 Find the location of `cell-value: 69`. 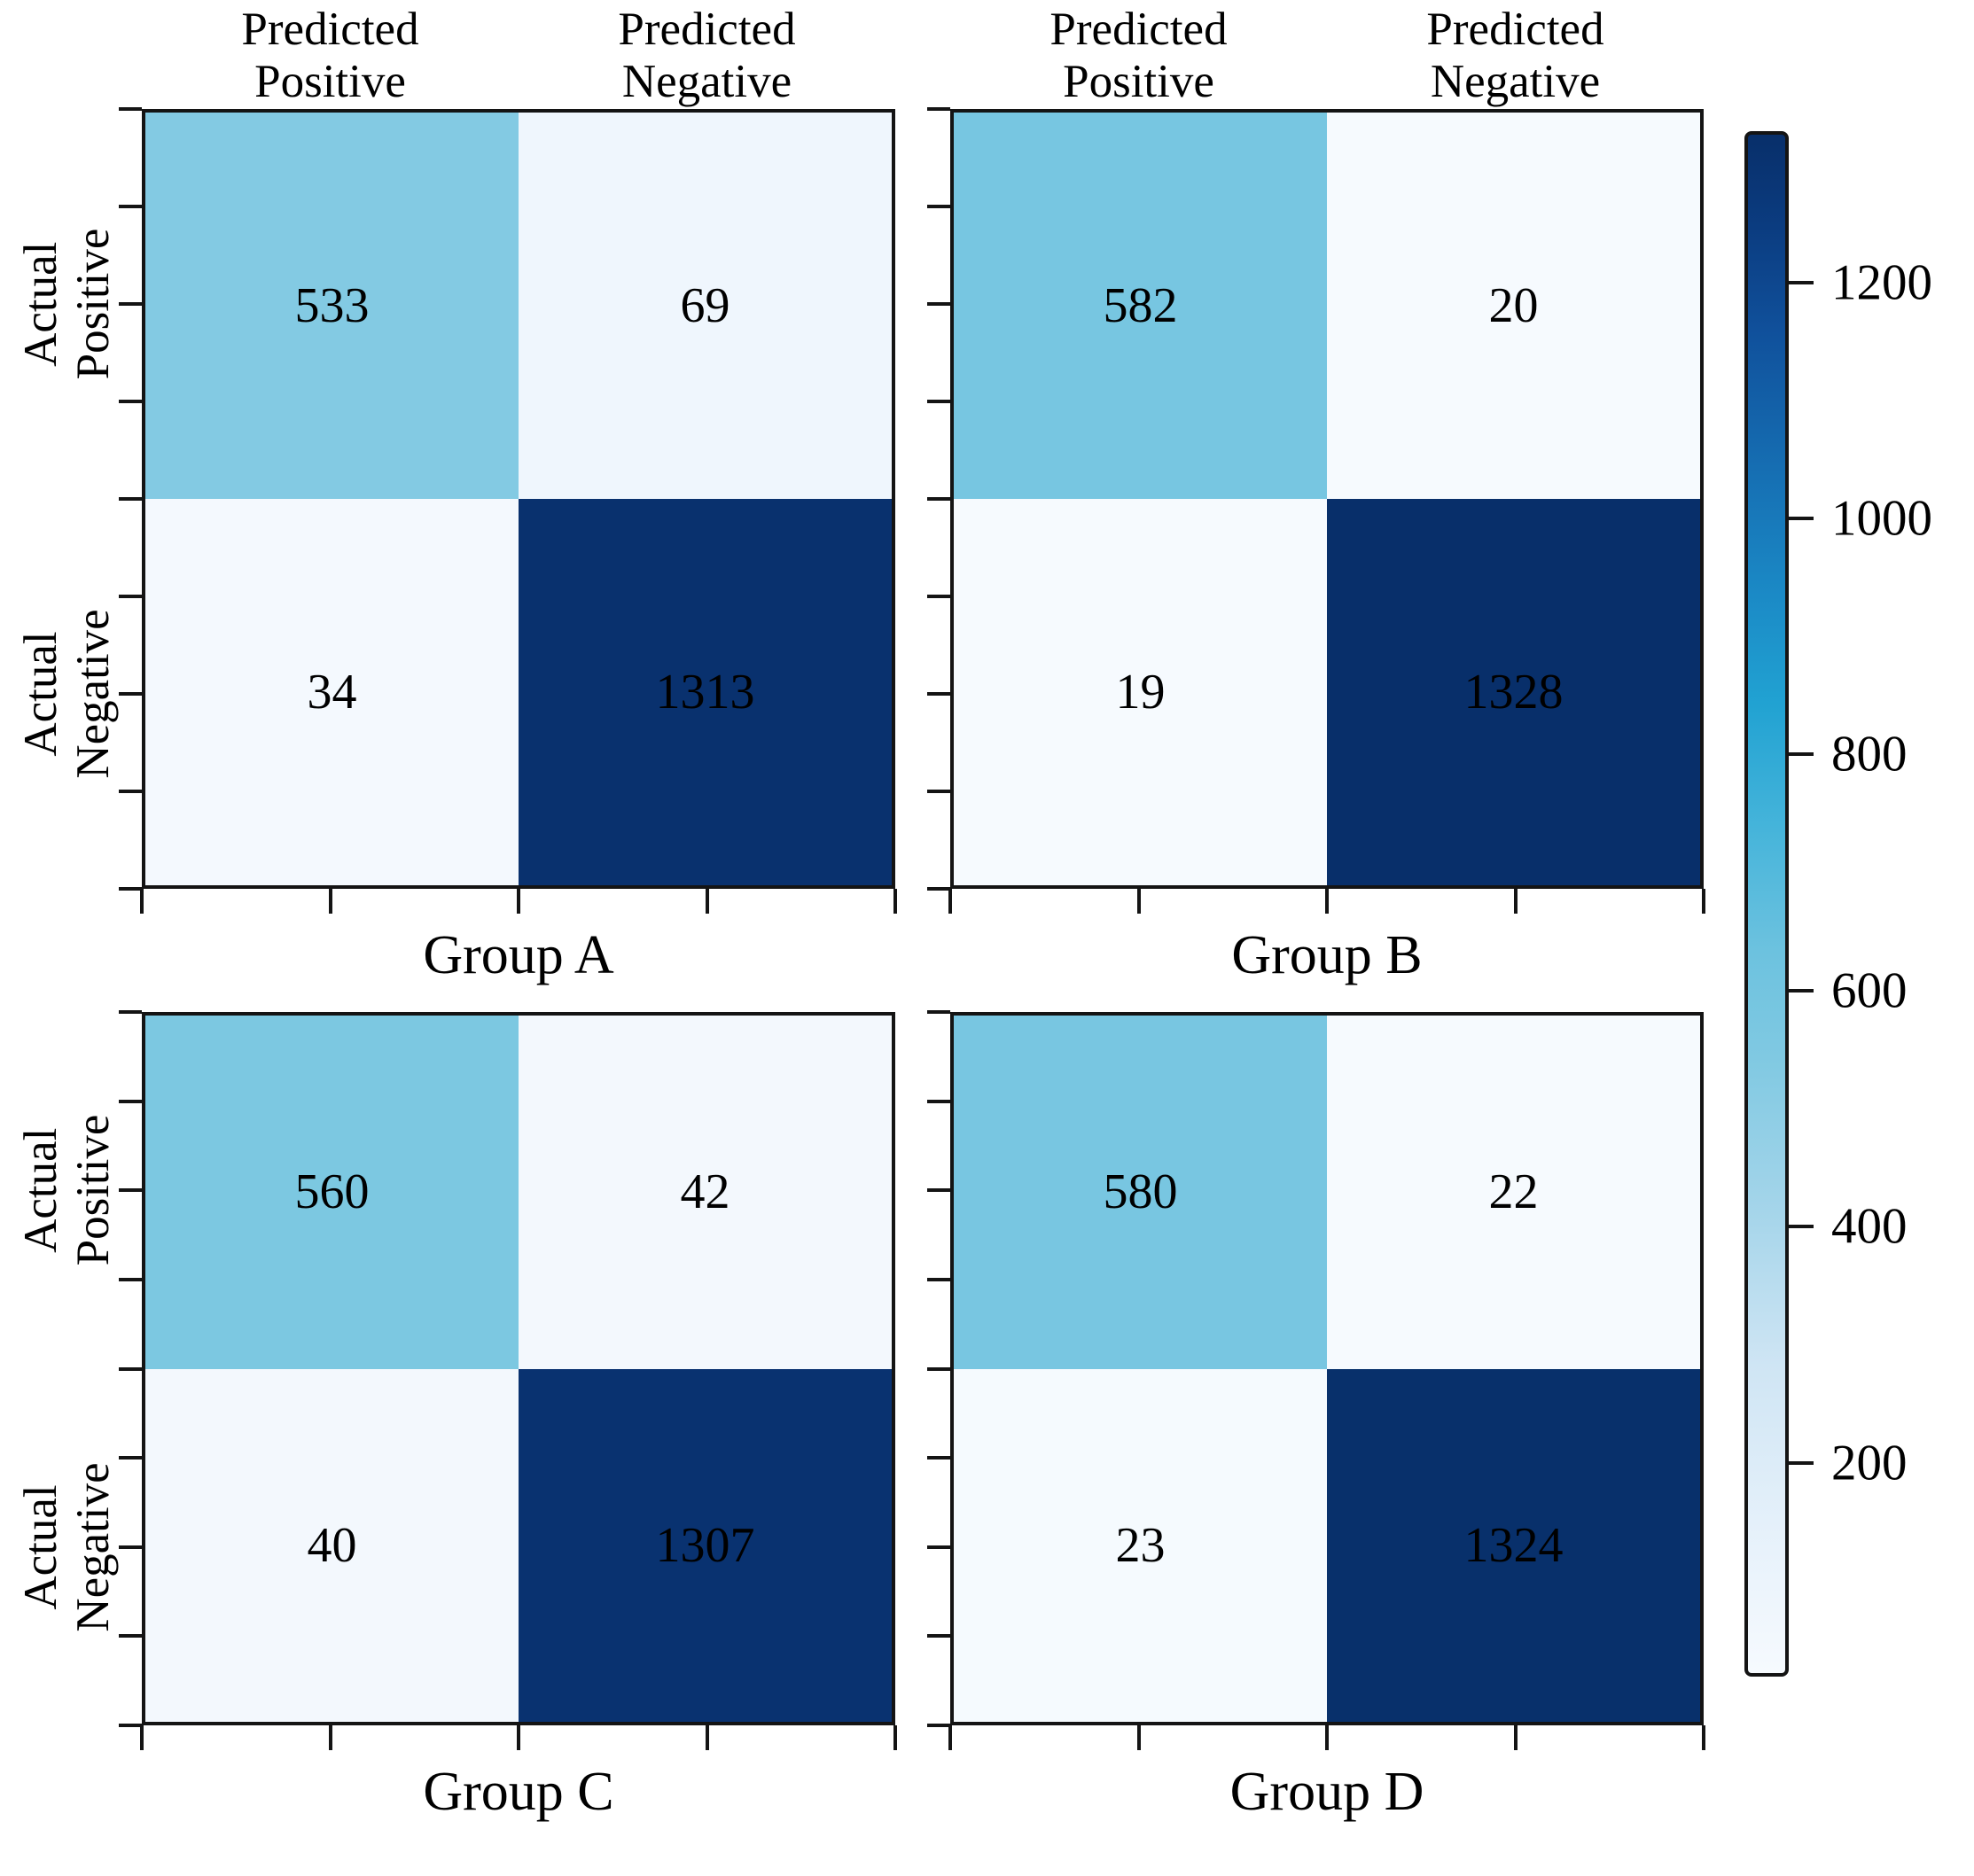

cell-value: 69 is located at coordinates (705, 305).